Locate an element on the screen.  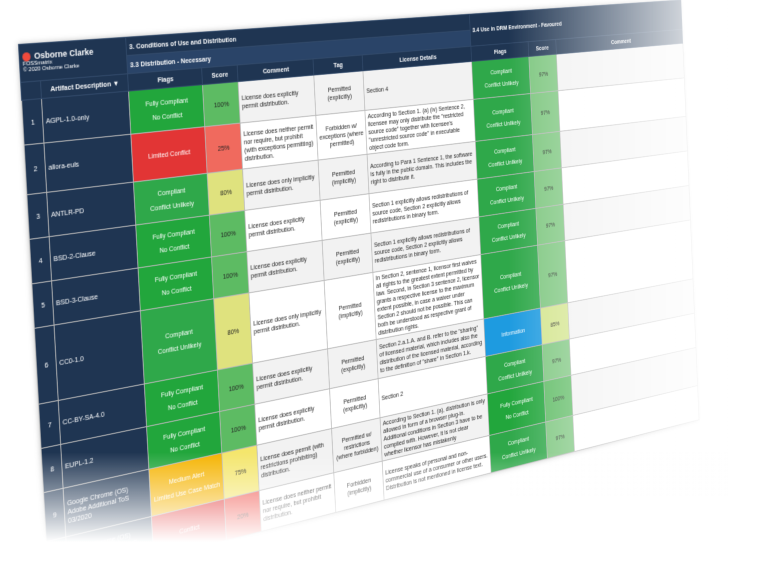
score: 20% is located at coordinates (243, 515).